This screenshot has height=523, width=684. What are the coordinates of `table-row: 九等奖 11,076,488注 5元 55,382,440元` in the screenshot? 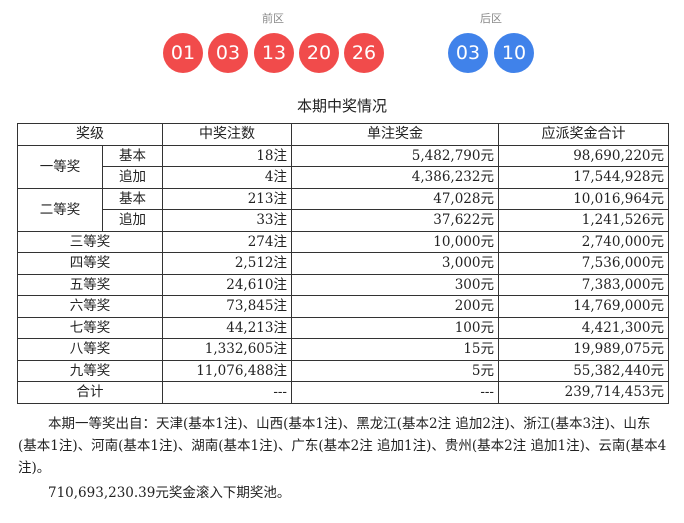 It's located at (343, 370).